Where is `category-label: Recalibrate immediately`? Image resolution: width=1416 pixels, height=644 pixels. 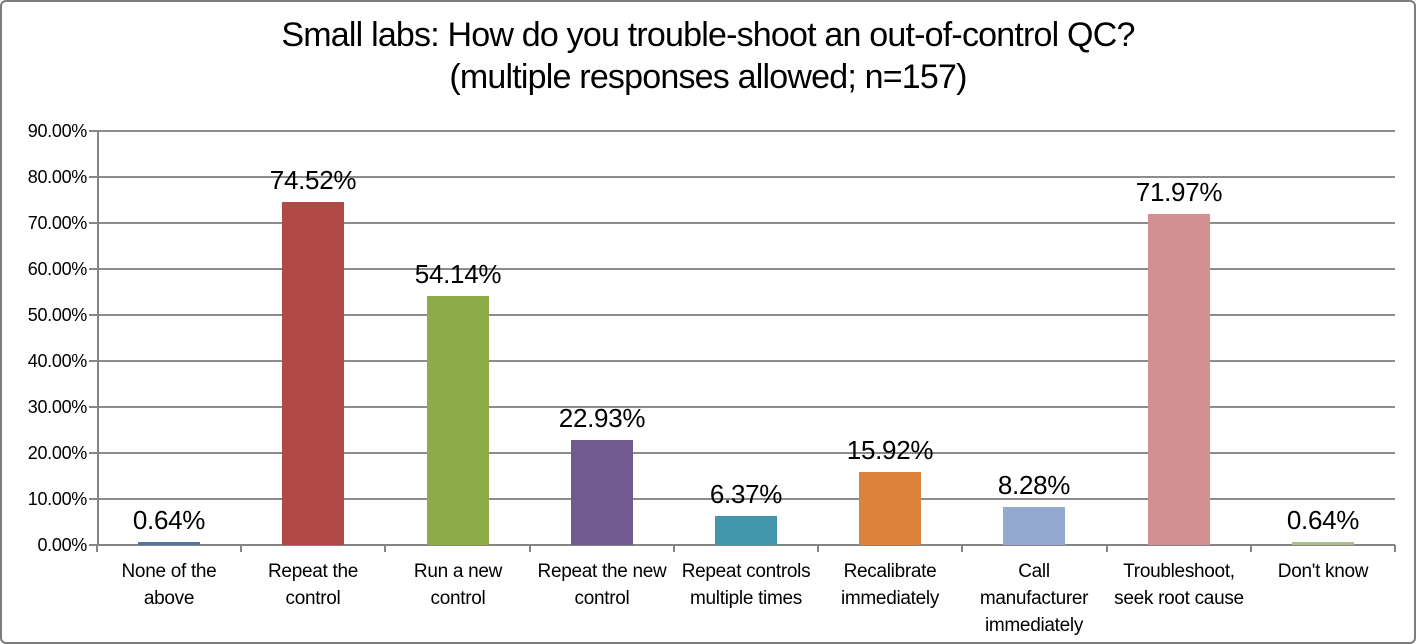
category-label: Recalibrate immediately is located at coordinates (890, 585).